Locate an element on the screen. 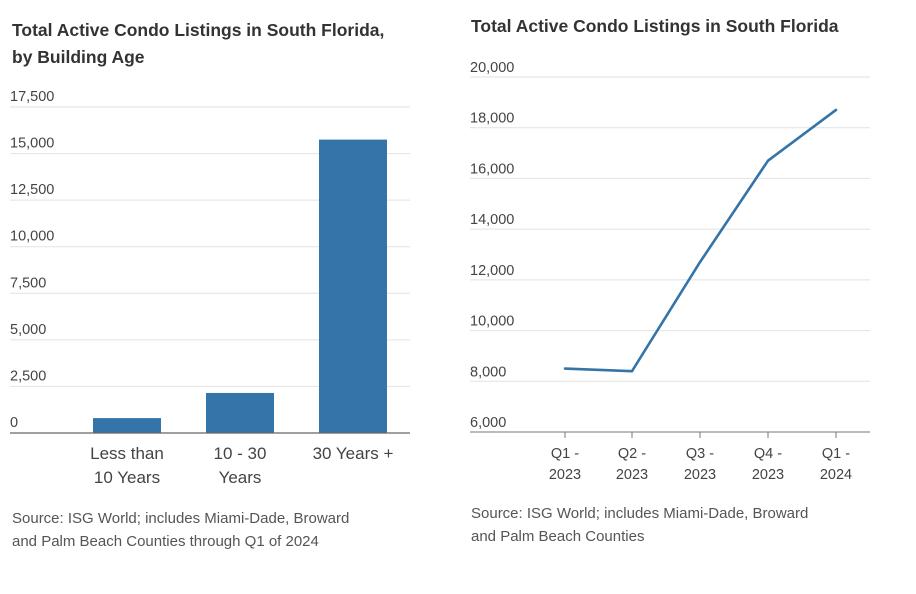  bar-x-tick-label: Years is located at coordinates (240, 477).